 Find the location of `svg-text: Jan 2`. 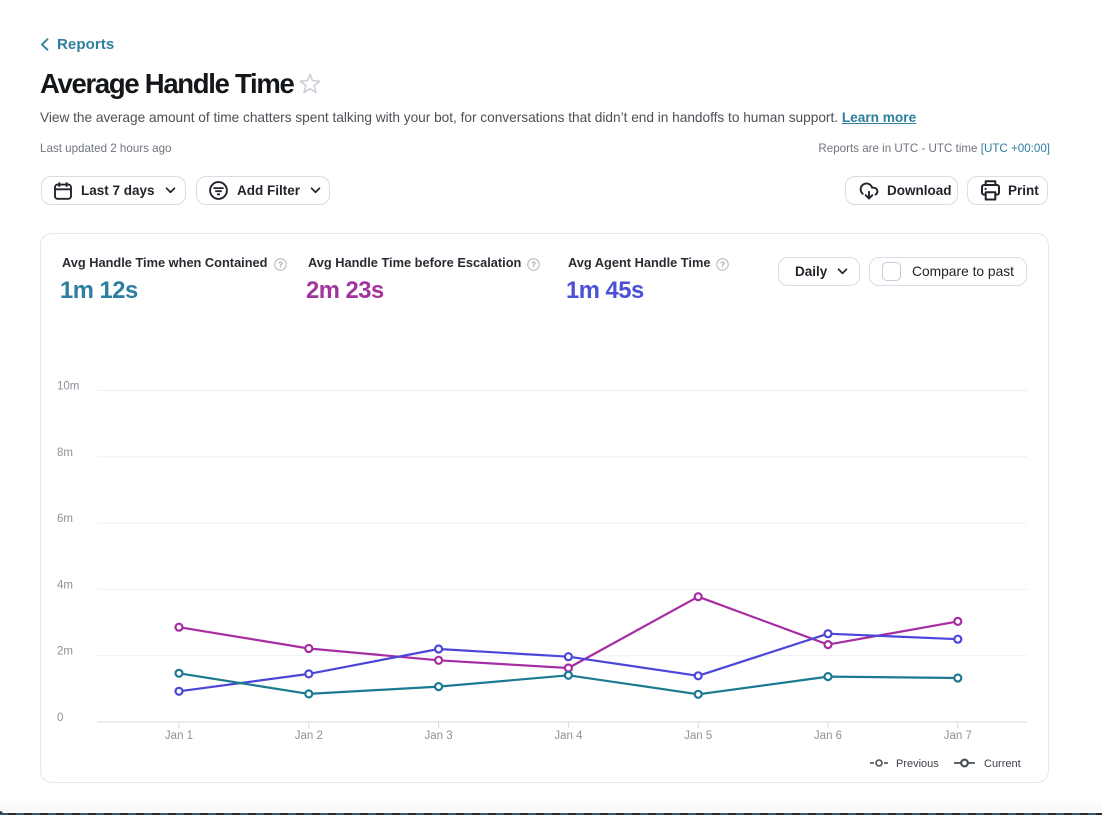

svg-text: Jan 2 is located at coordinates (309, 736).